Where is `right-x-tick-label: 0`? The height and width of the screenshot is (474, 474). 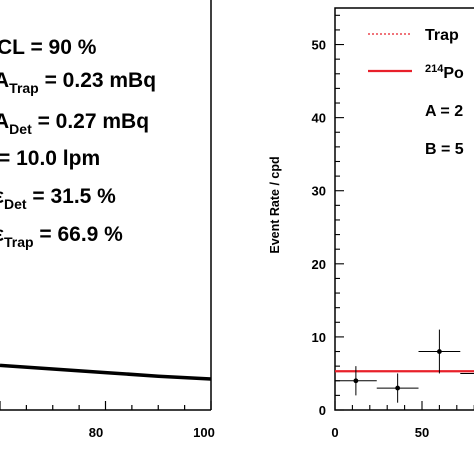
right-x-tick-label: 0 is located at coordinates (334, 432).